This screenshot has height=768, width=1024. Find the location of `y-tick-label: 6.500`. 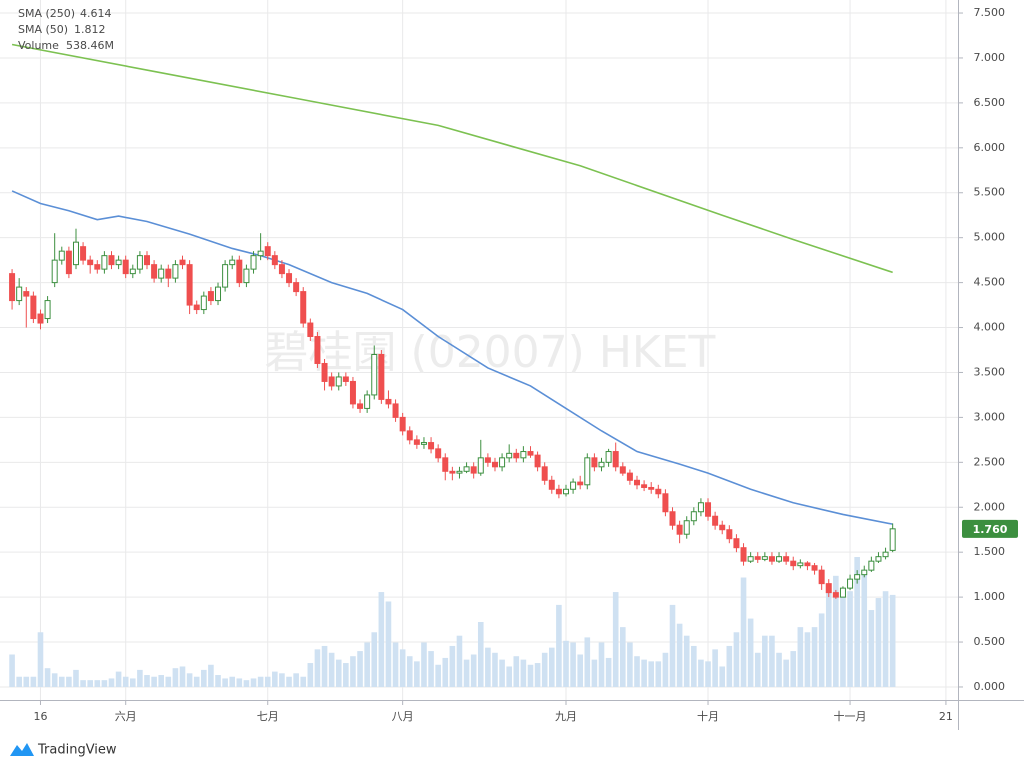

y-tick-label: 6.500 is located at coordinates (990, 102).